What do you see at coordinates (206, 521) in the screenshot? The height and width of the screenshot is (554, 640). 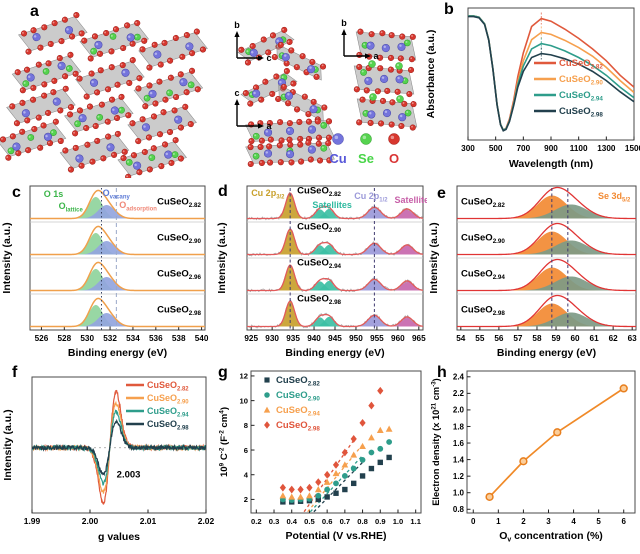 I see `x-tick-label: 2.02` at bounding box center [206, 521].